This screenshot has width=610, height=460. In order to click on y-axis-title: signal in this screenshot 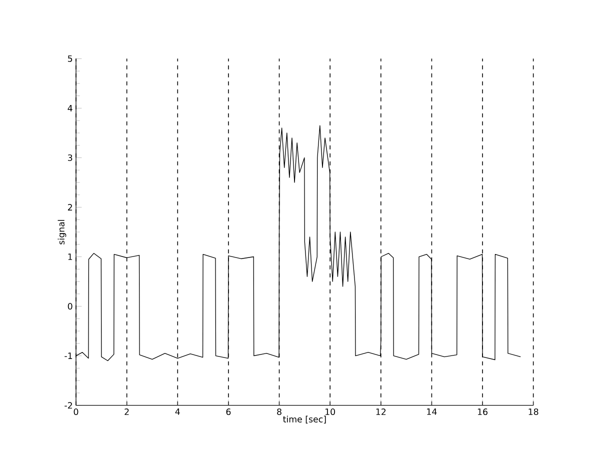, I will do `click(62, 232)`.